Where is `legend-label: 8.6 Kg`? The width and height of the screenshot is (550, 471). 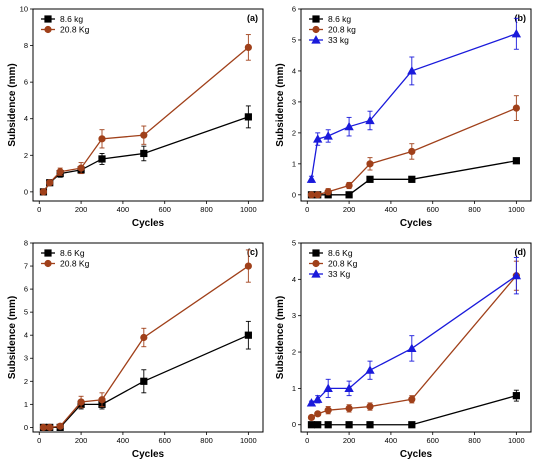
legend-label: 8.6 Kg is located at coordinates (72, 253).